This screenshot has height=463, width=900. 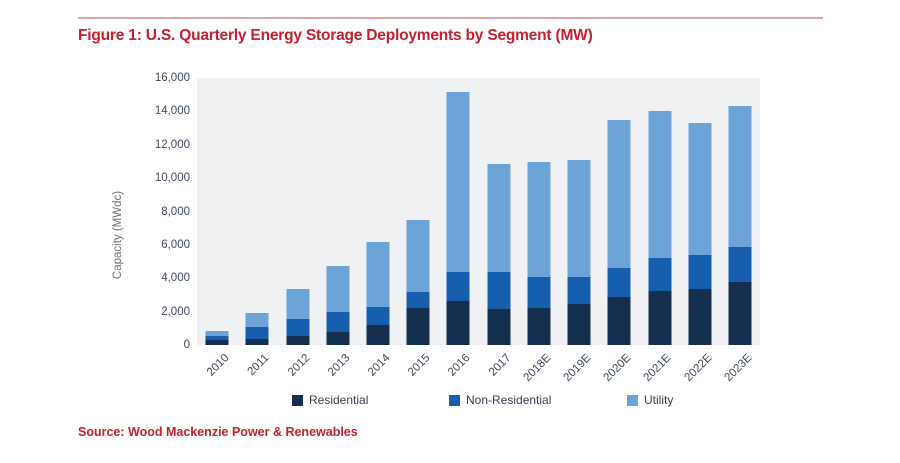 I want to click on bar-column-2015, so click(x=418, y=211).